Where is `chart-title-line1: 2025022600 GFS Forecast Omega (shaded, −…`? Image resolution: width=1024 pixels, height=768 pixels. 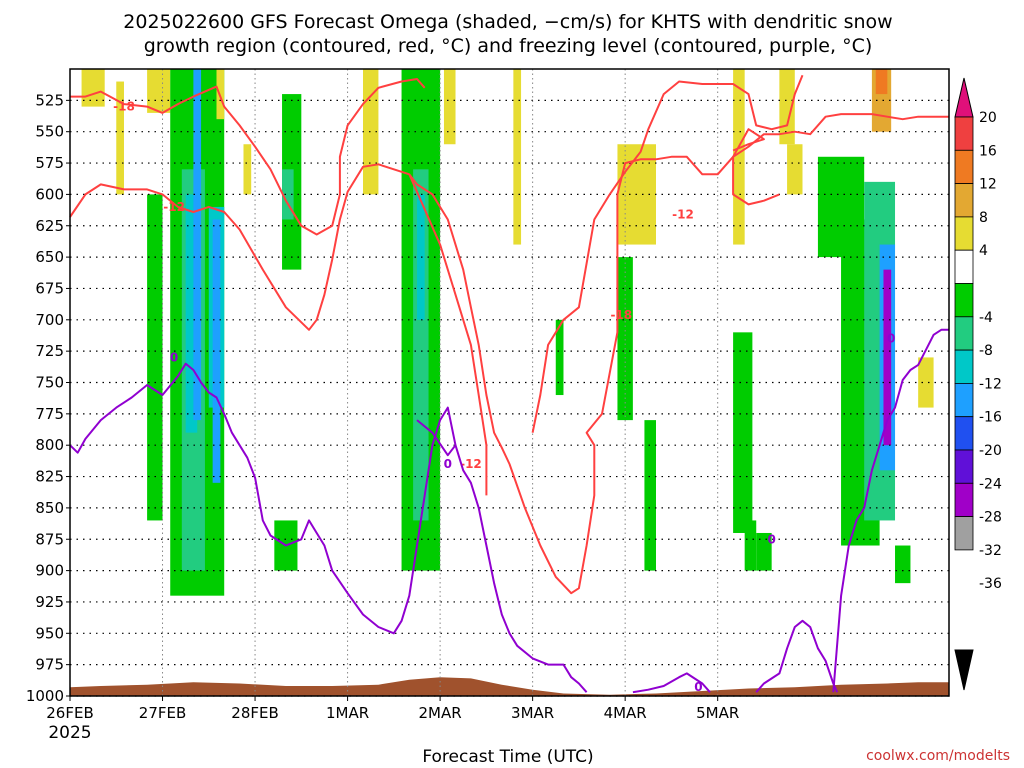
chart-title-line1: 2025022600 GFS Forecast Omega (shaded, −… is located at coordinates (507, 22).